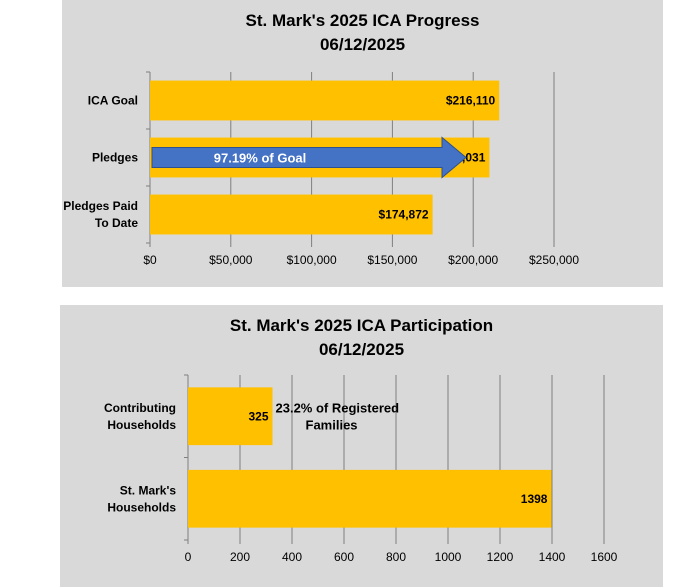  Describe the element at coordinates (392, 260) in the screenshot. I see `x-tick-label: $150,000` at that location.